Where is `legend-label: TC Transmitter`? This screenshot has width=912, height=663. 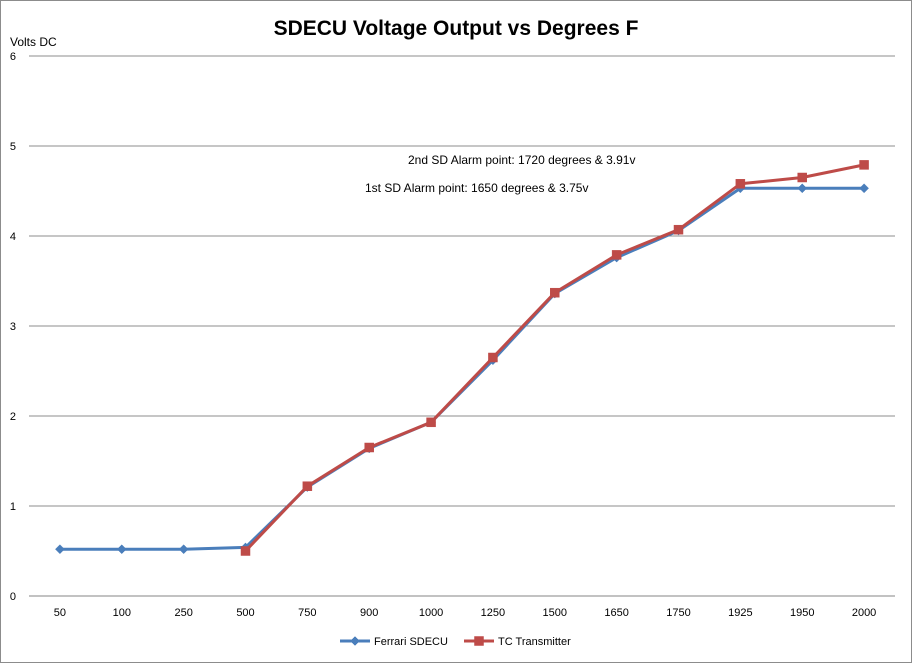 legend-label: TC Transmitter is located at coordinates (534, 642).